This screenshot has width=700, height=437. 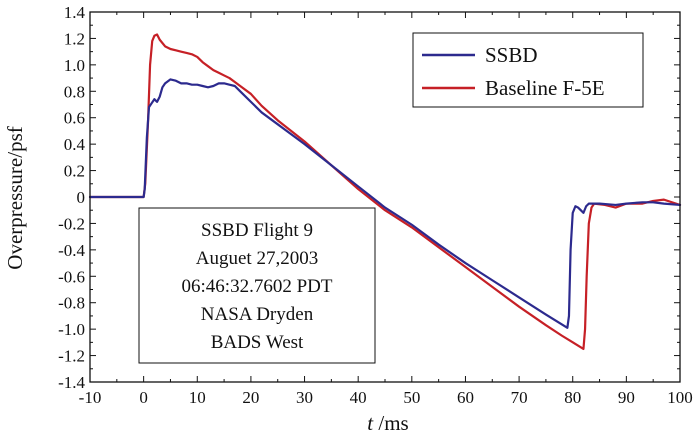 What do you see at coordinates (257, 314) in the screenshot?
I see `annotation-line: NASA Dryden` at bounding box center [257, 314].